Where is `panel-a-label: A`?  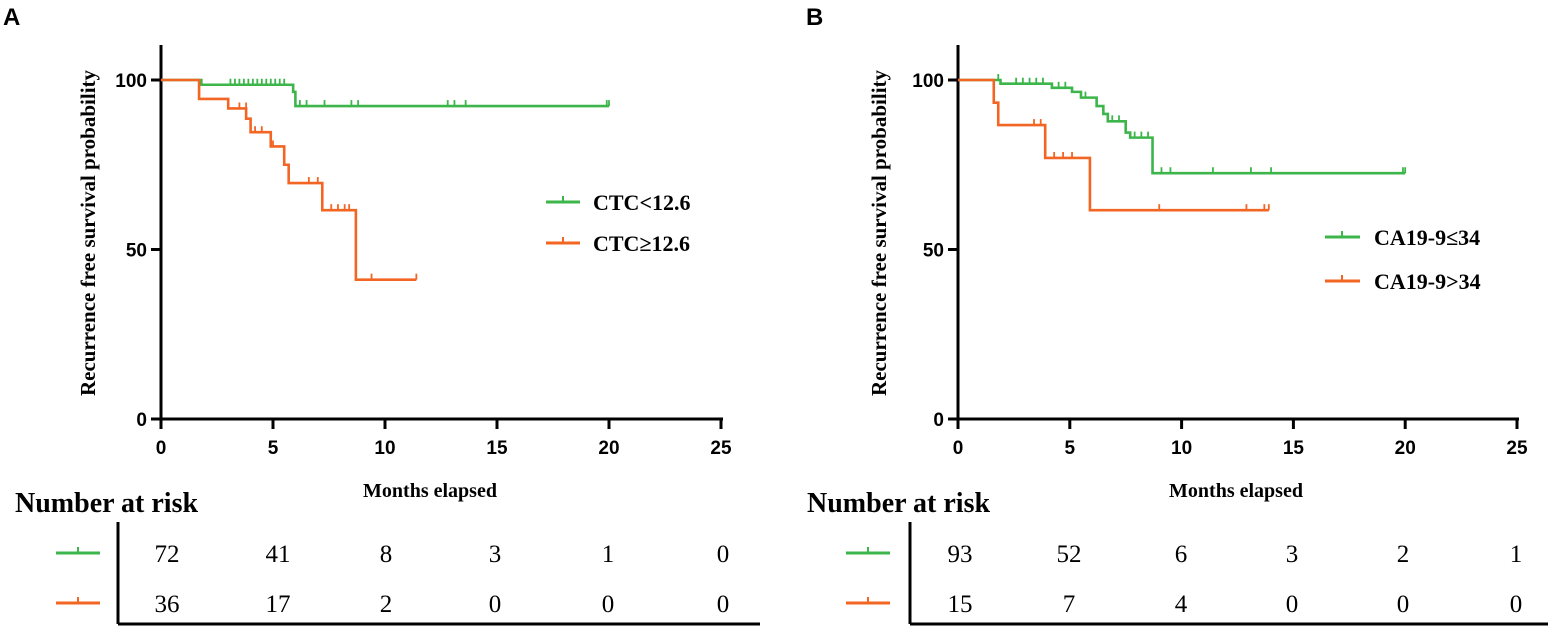 panel-a-label: A is located at coordinates (11, 17).